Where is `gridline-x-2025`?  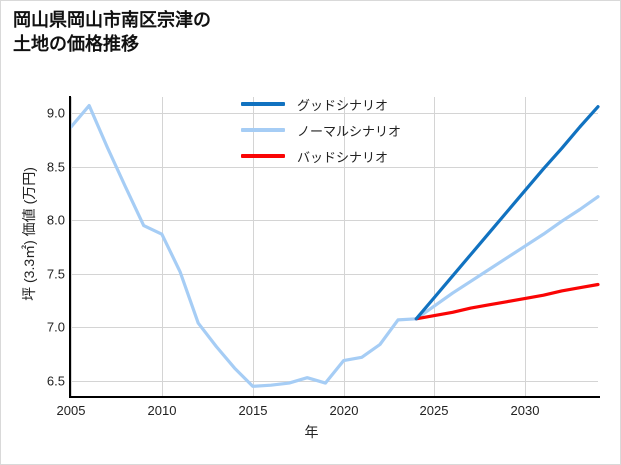
gridline-x-2025 is located at coordinates (434, 247).